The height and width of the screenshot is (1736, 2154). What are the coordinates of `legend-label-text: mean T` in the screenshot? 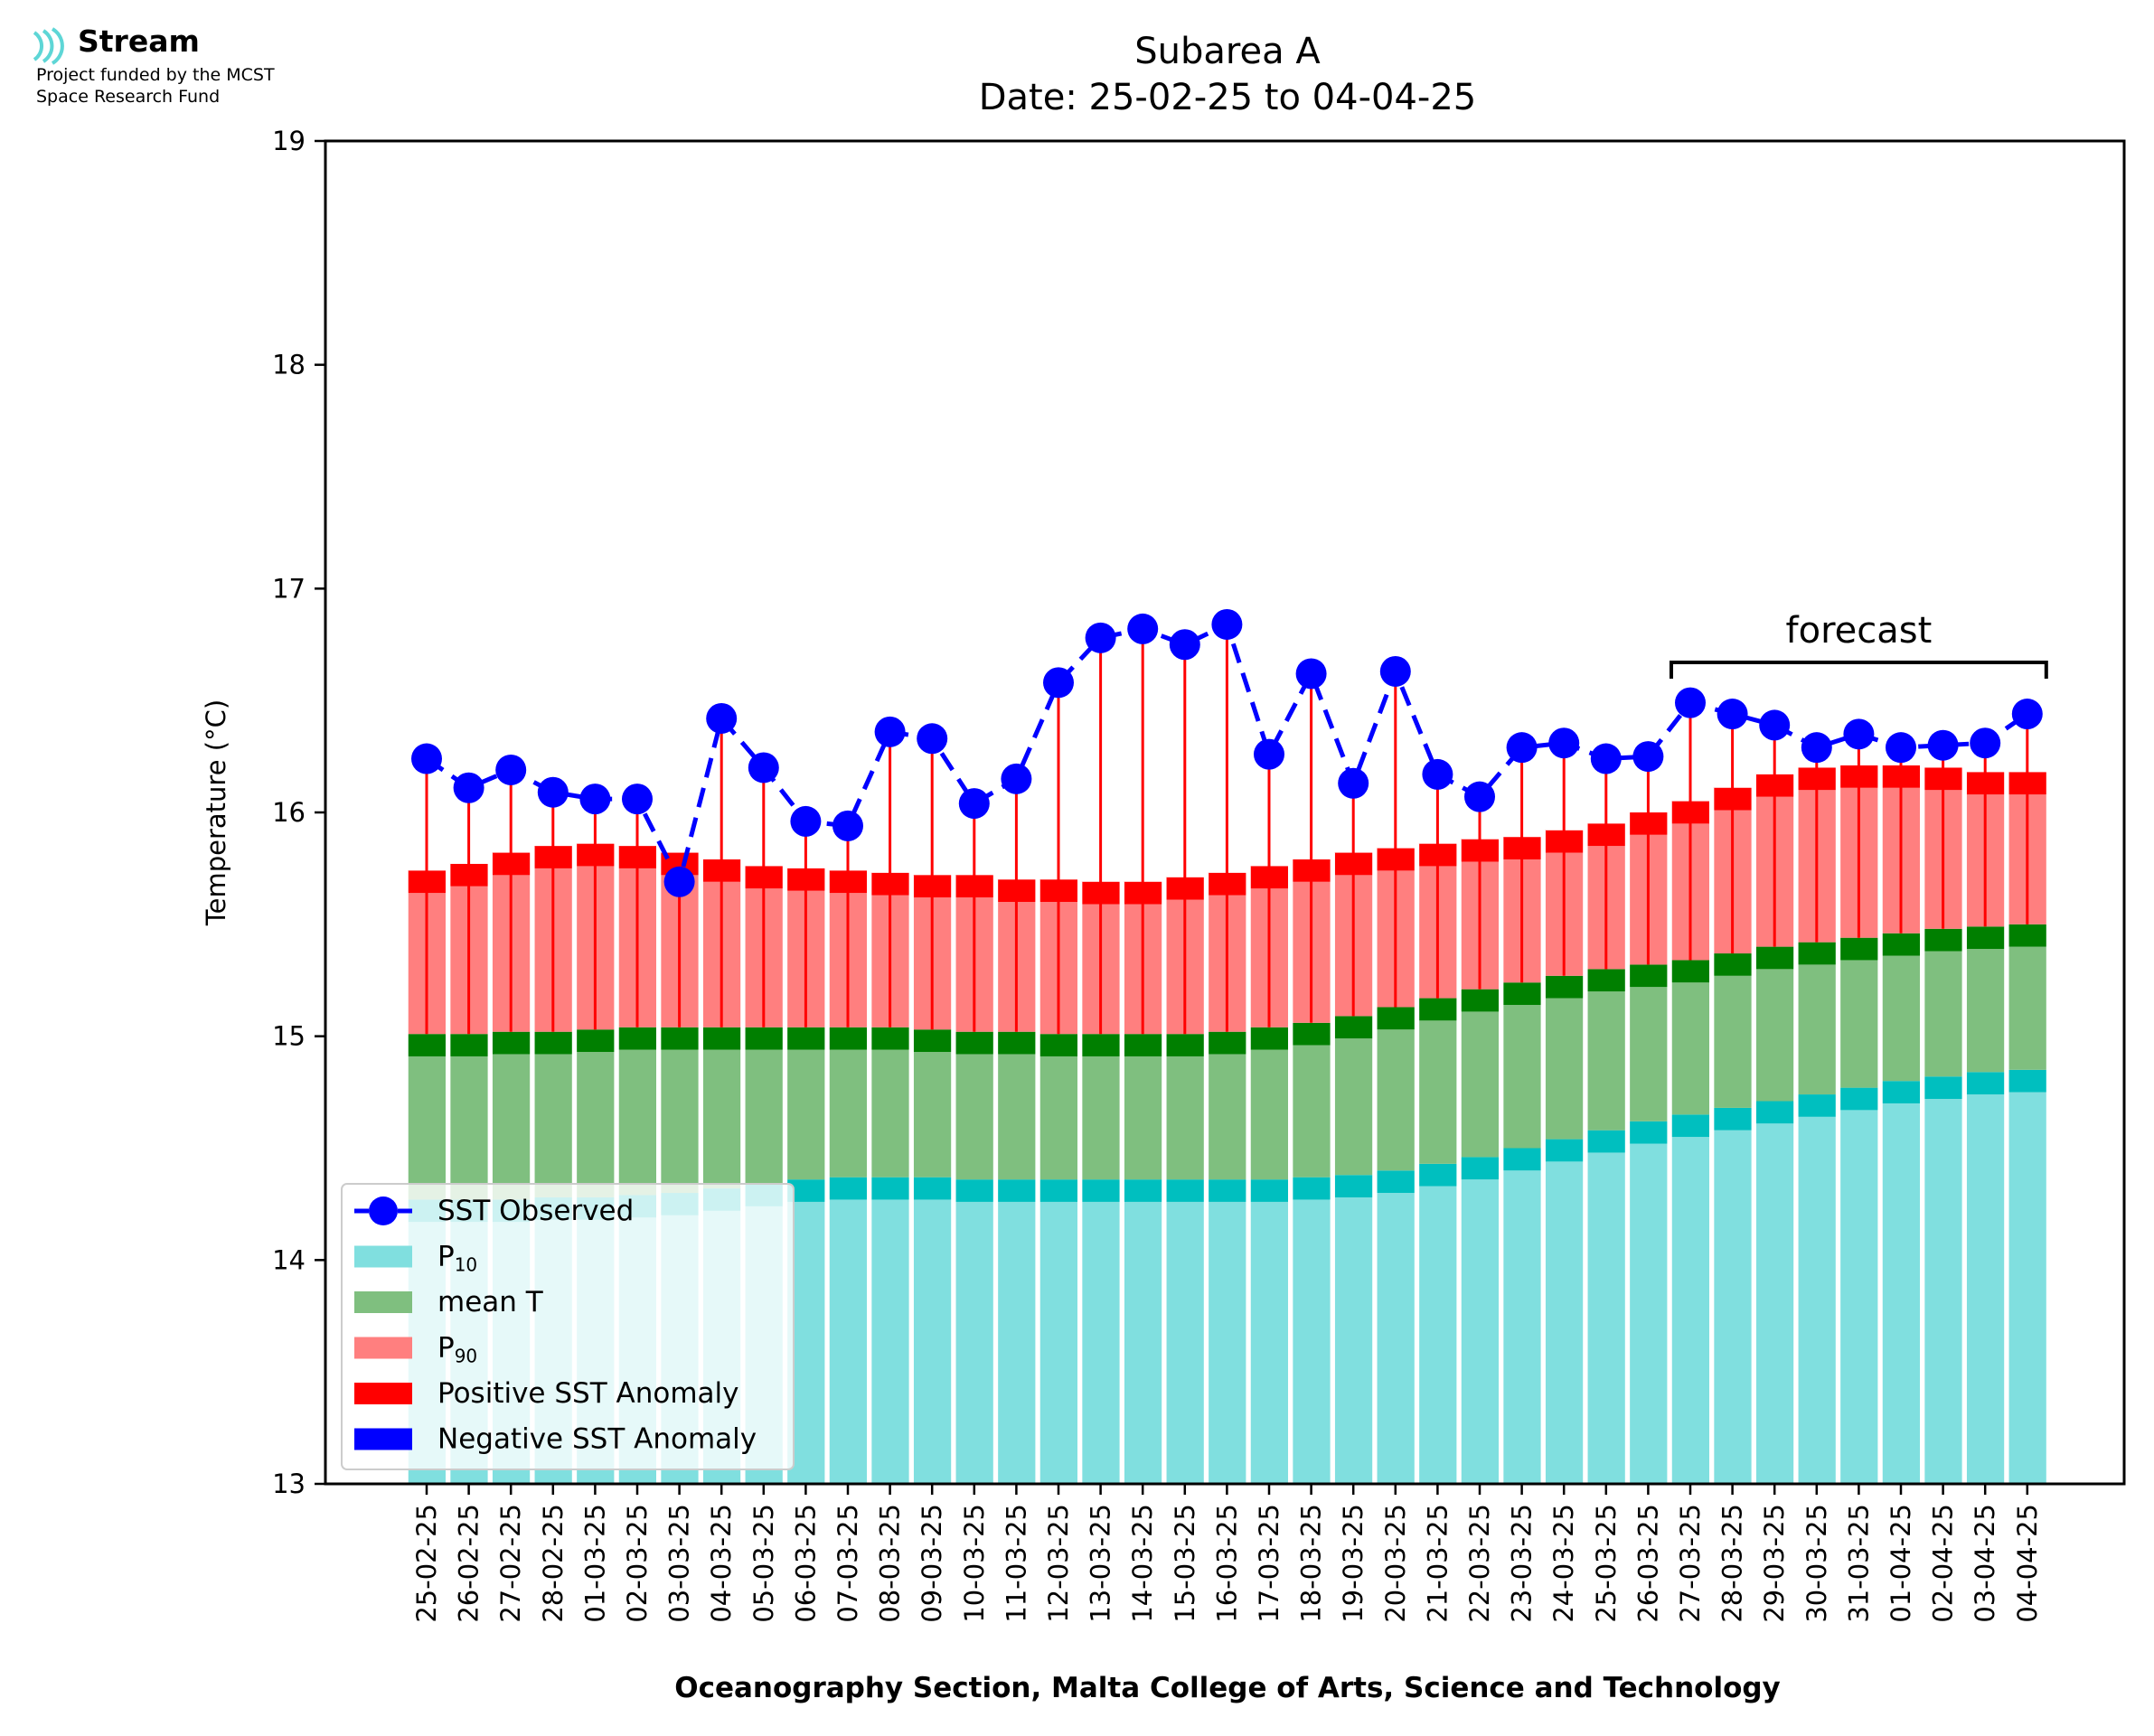 It's located at (491, 1302).